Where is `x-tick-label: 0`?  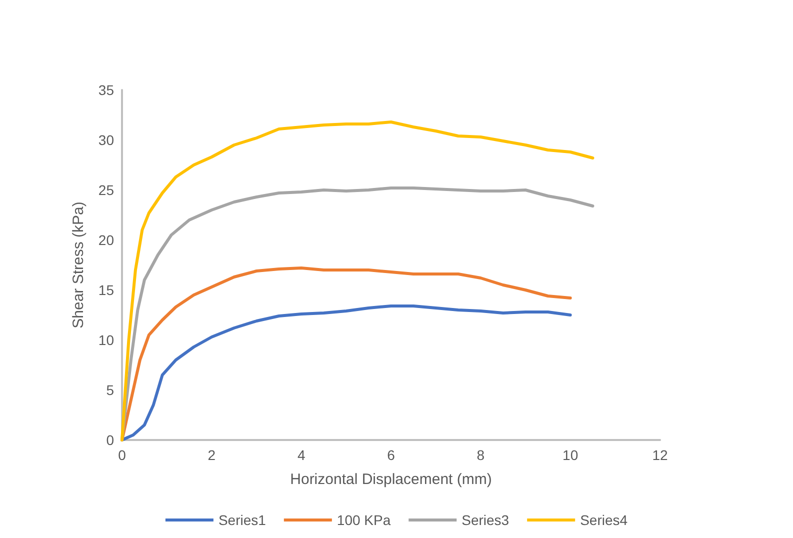 x-tick-label: 0 is located at coordinates (122, 455).